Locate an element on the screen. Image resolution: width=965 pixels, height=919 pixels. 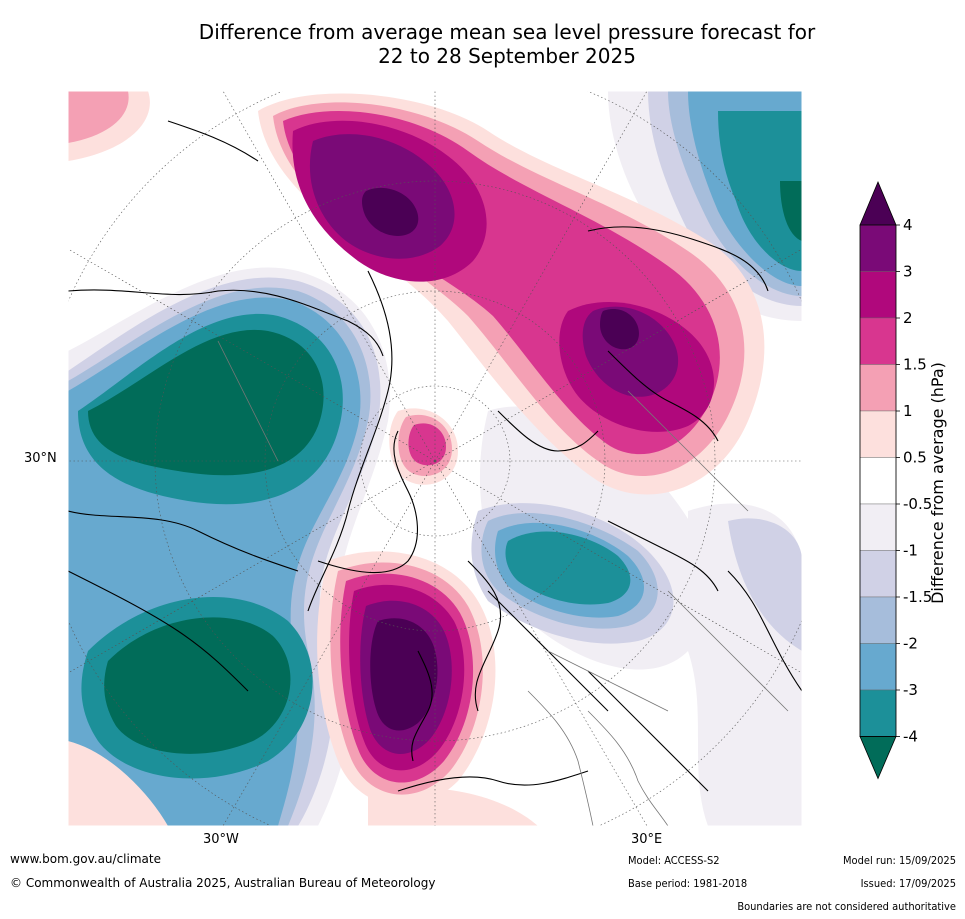
title-line-2: 22 to 28 September 2025 is located at coordinates (507, 56).